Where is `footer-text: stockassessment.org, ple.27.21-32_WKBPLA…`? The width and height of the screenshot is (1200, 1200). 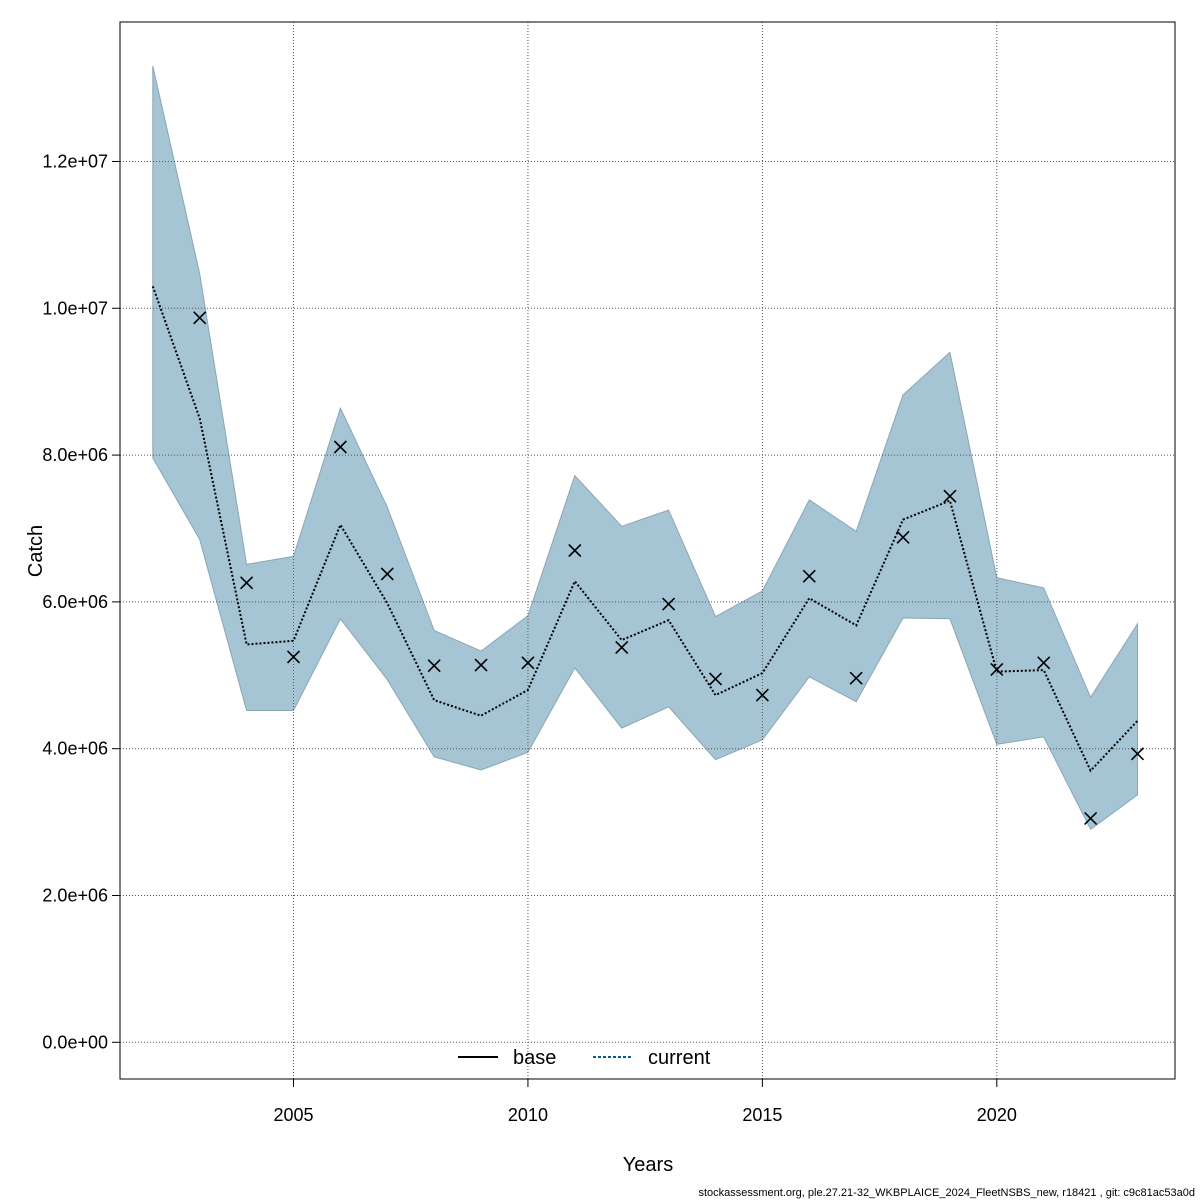 footer-text: stockassessment.org, ple.27.21-32_WKBPLA… is located at coordinates (946, 1193).